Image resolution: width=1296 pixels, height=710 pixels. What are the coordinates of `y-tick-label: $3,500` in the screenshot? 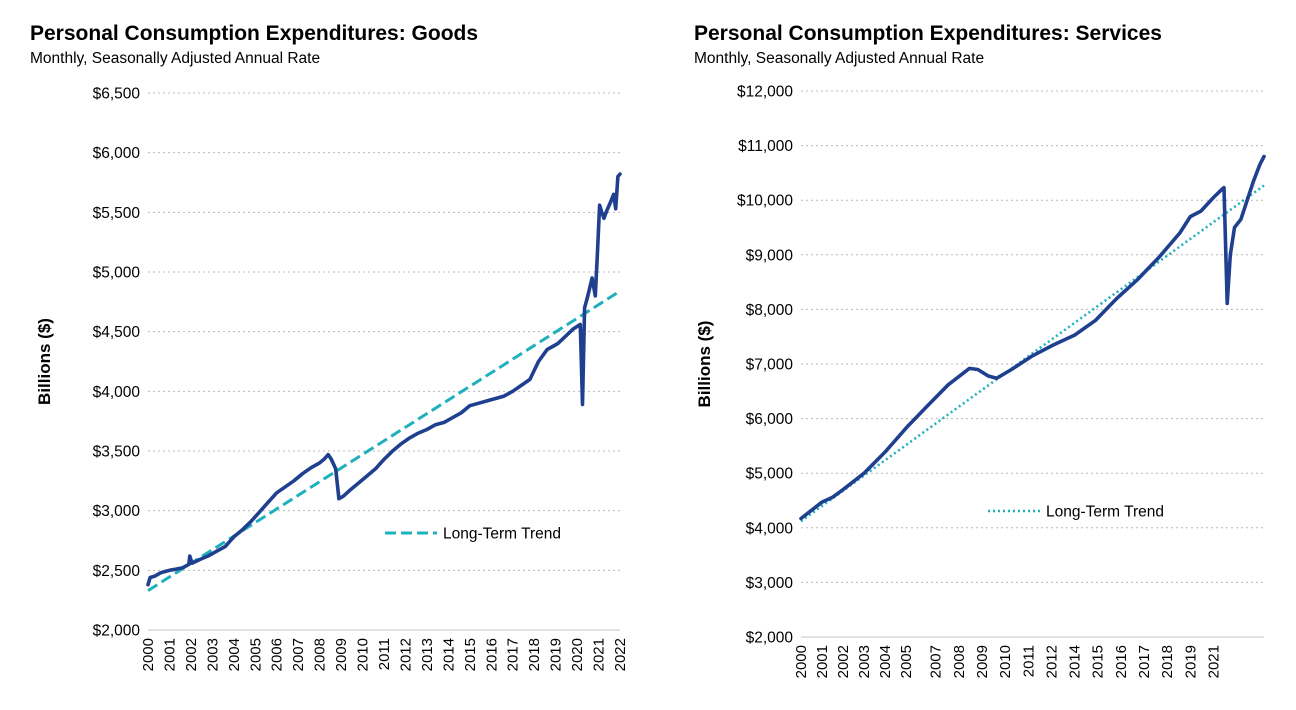 It's located at (117, 452).